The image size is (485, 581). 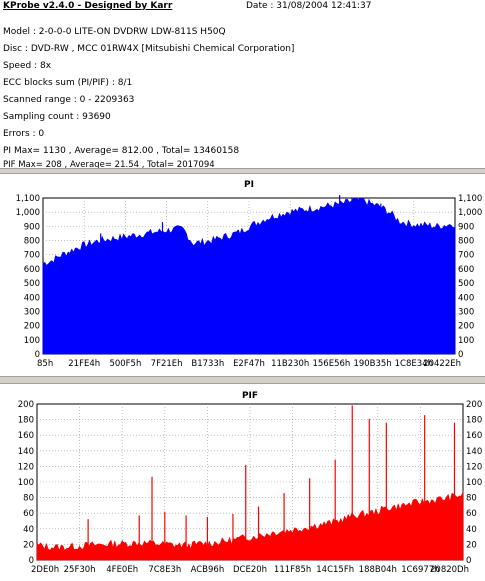 What do you see at coordinates (32, 298) in the screenshot?
I see `pi-ytick-left: 400` at bounding box center [32, 298].